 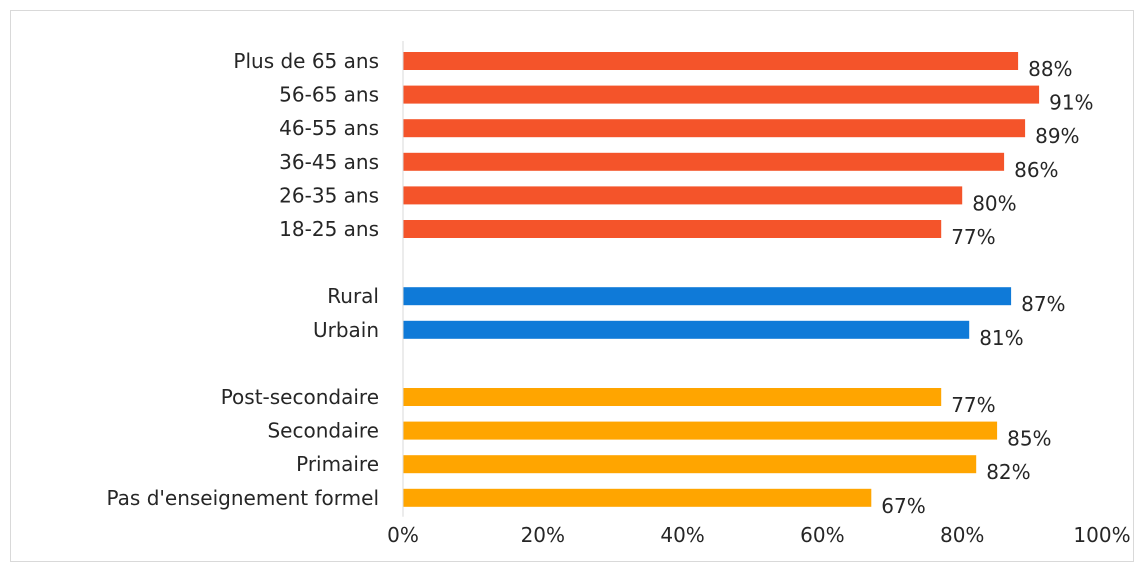 I want to click on data-label: 89%, so click(x=1057, y=136).